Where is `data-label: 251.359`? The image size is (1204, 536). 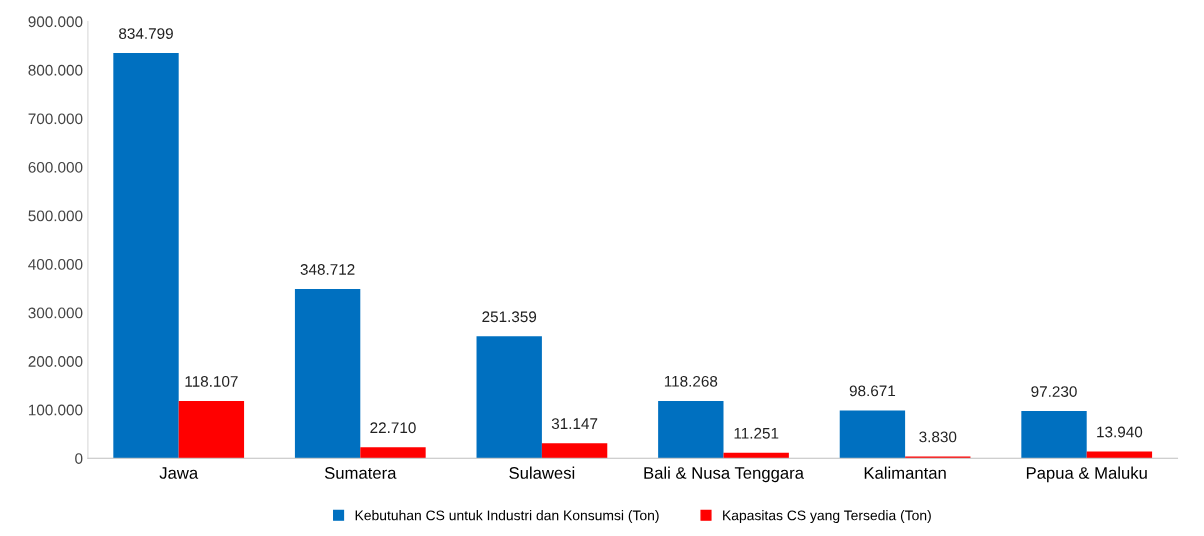
data-label: 251.359 is located at coordinates (509, 317).